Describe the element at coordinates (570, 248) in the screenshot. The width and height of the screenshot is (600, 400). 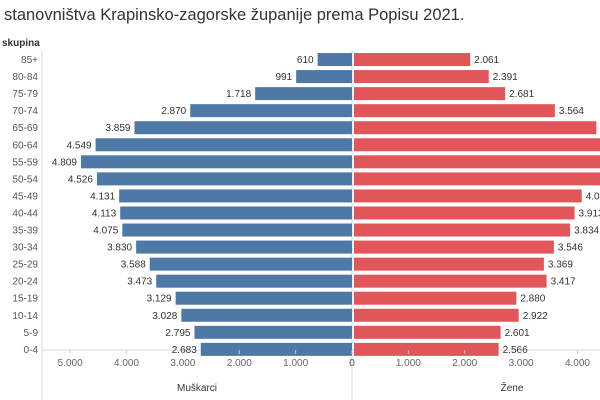
I see `female-value-label: 3.546` at that location.